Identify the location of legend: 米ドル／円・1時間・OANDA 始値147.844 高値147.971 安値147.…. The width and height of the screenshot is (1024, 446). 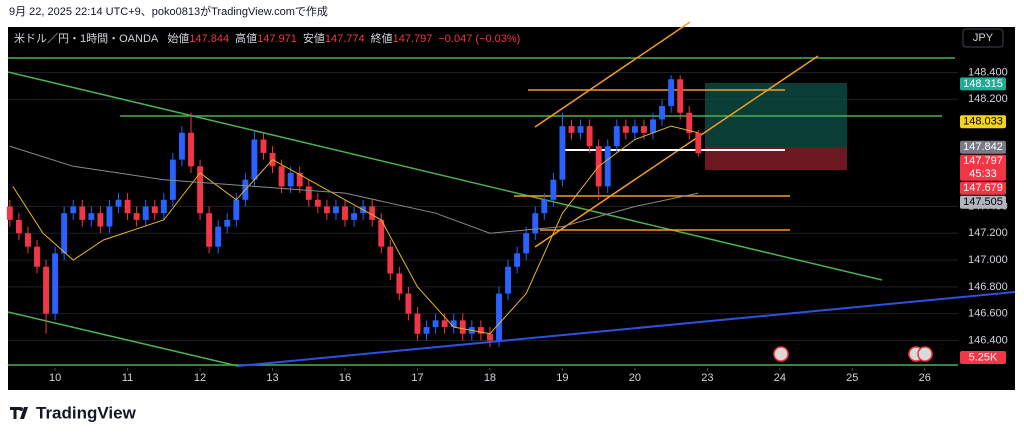
(270, 38).